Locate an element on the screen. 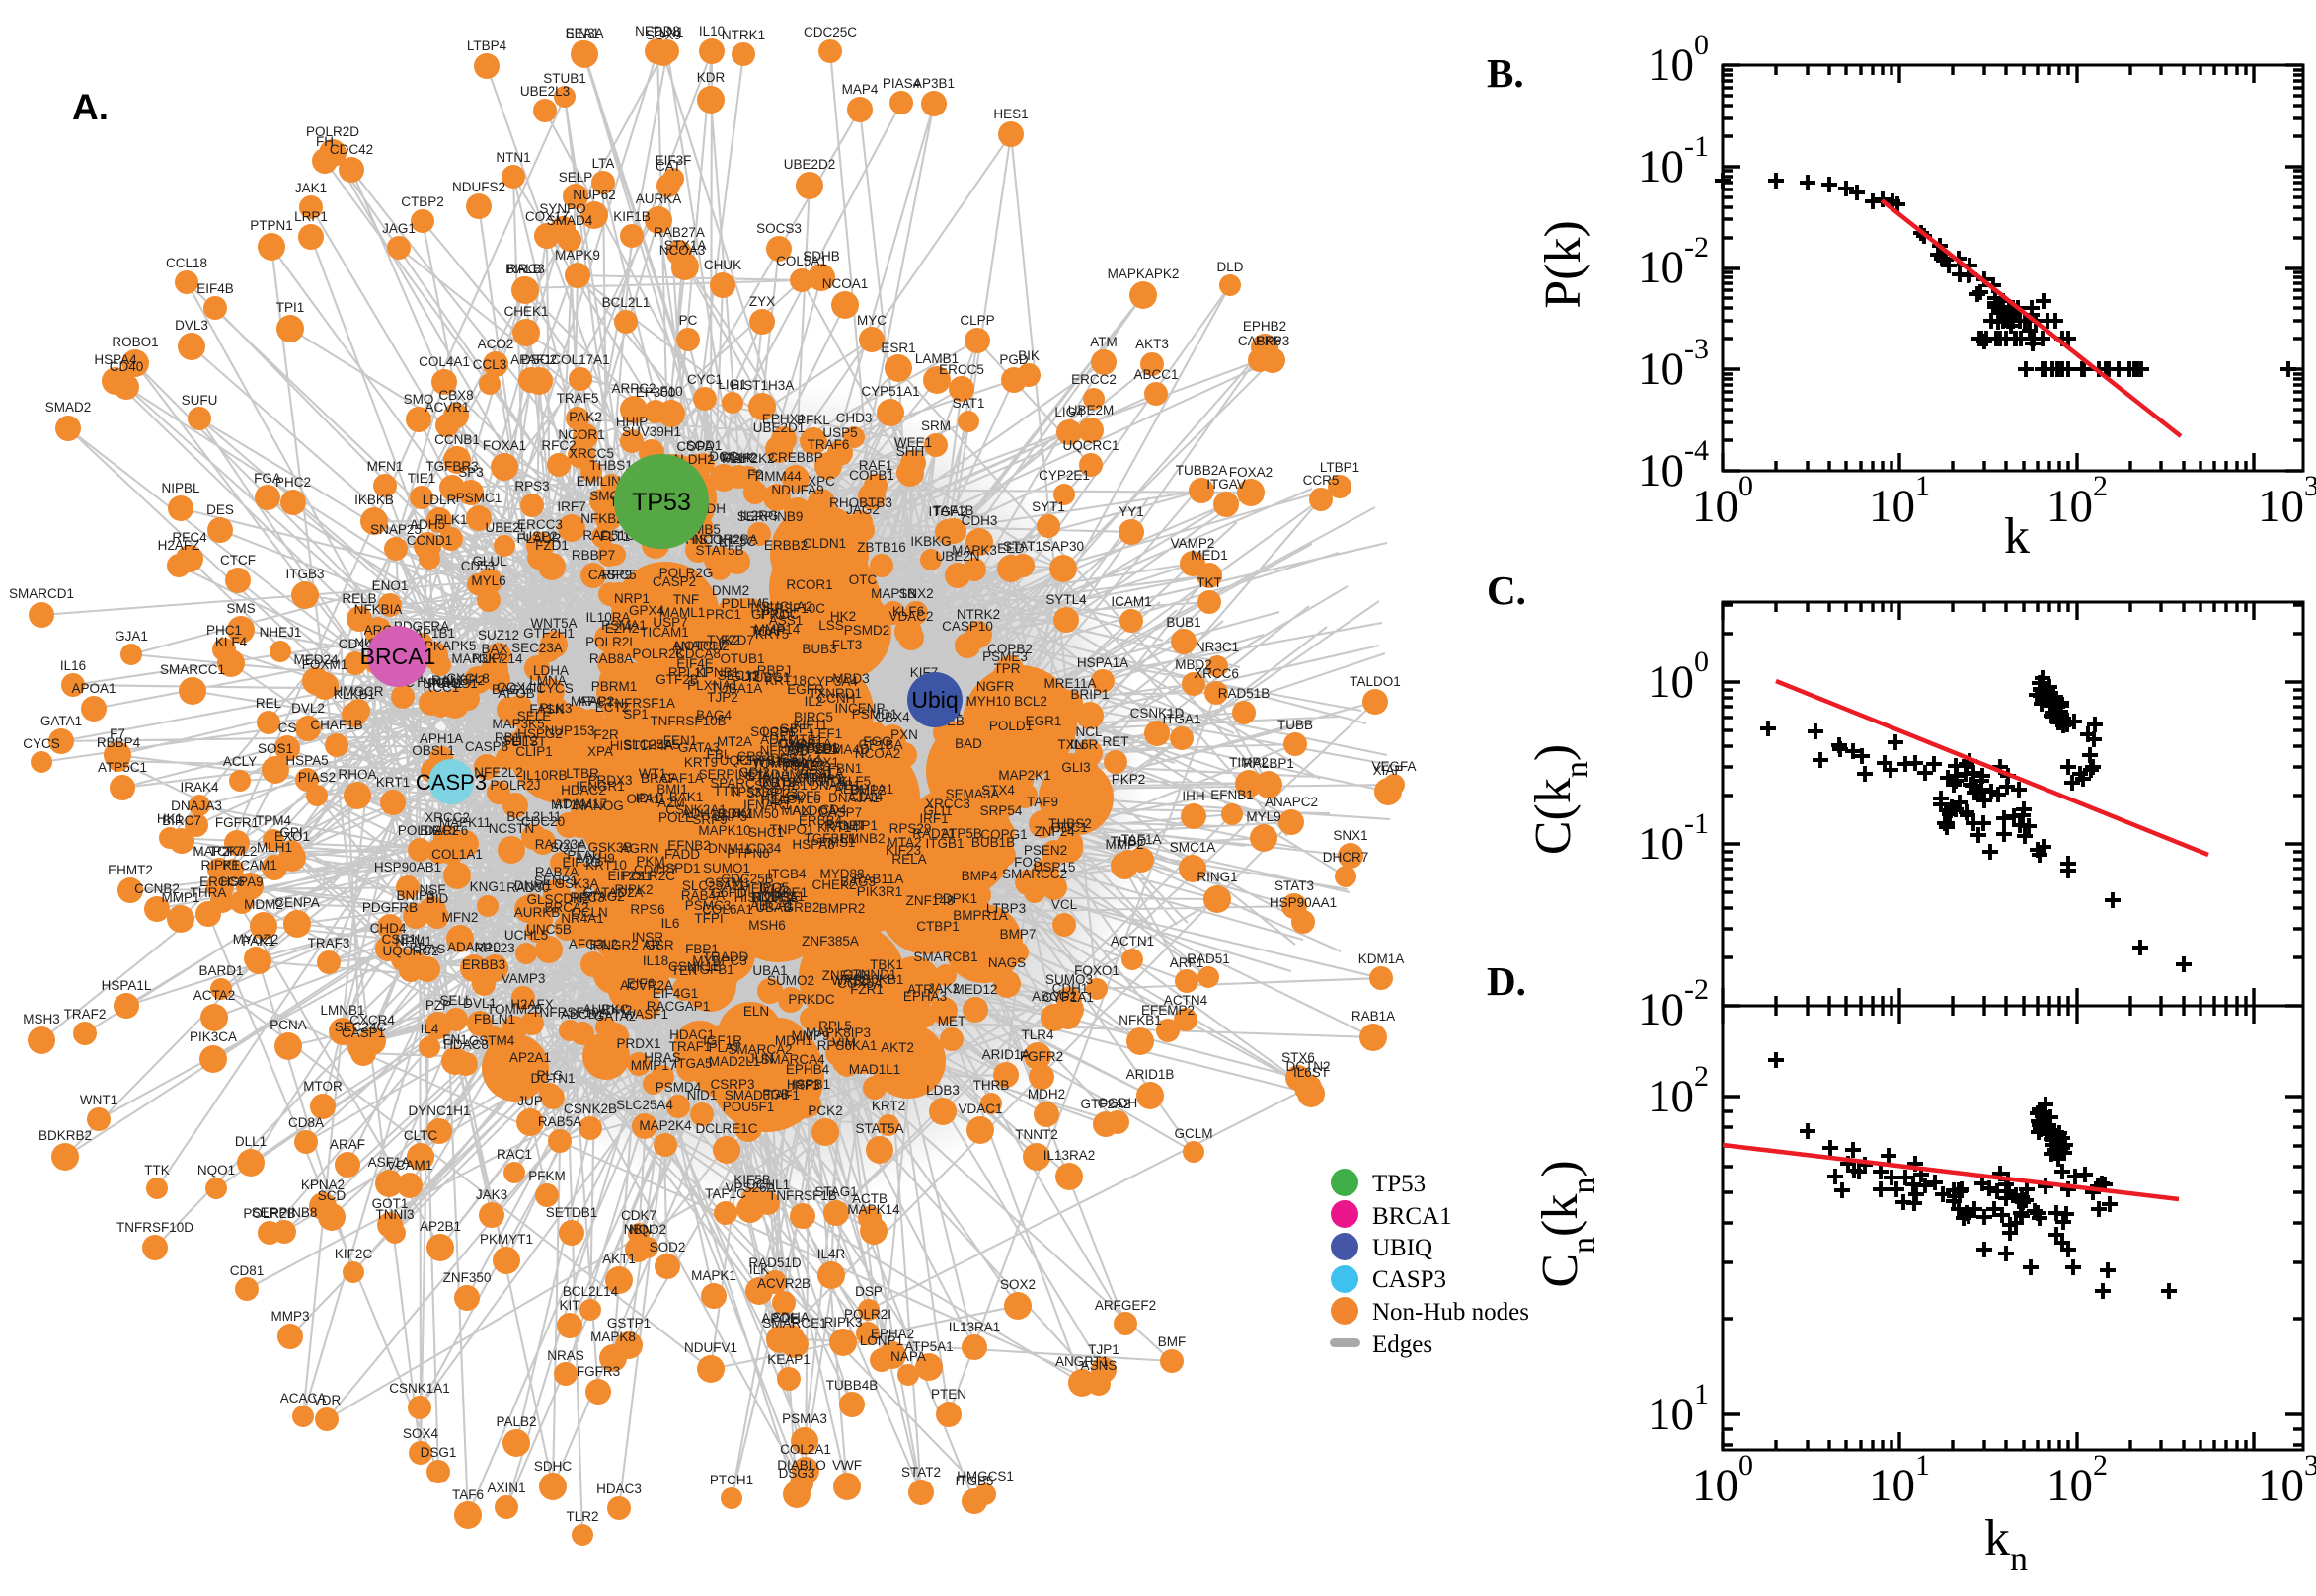 This screenshot has height=1596, width=2316. svg-text: EHMT2 is located at coordinates (130, 870).